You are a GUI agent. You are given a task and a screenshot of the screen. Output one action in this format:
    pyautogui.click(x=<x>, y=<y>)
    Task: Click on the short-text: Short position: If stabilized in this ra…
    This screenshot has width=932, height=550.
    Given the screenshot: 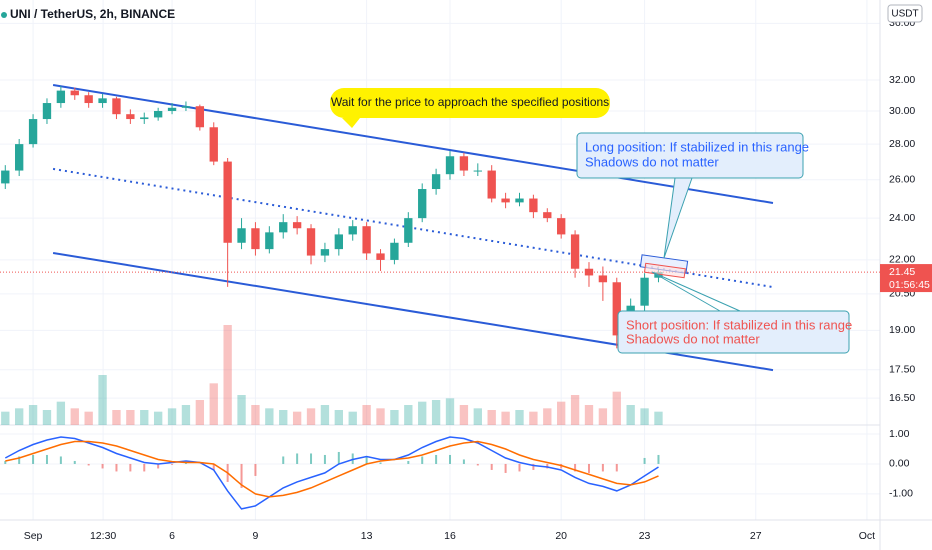 What is the action you would take?
    pyautogui.click(x=739, y=324)
    